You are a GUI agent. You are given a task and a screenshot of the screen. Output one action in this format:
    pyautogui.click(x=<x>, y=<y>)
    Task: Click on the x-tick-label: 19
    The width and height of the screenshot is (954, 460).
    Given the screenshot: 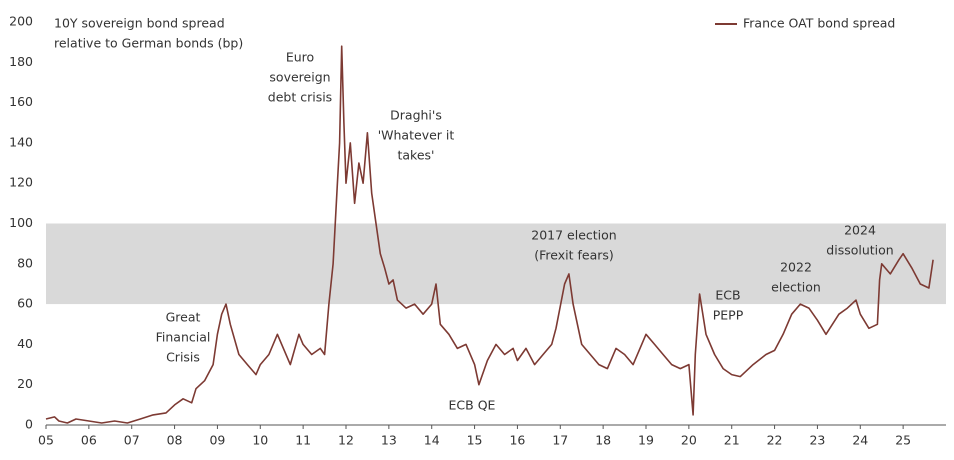 What is the action you would take?
    pyautogui.click(x=646, y=440)
    